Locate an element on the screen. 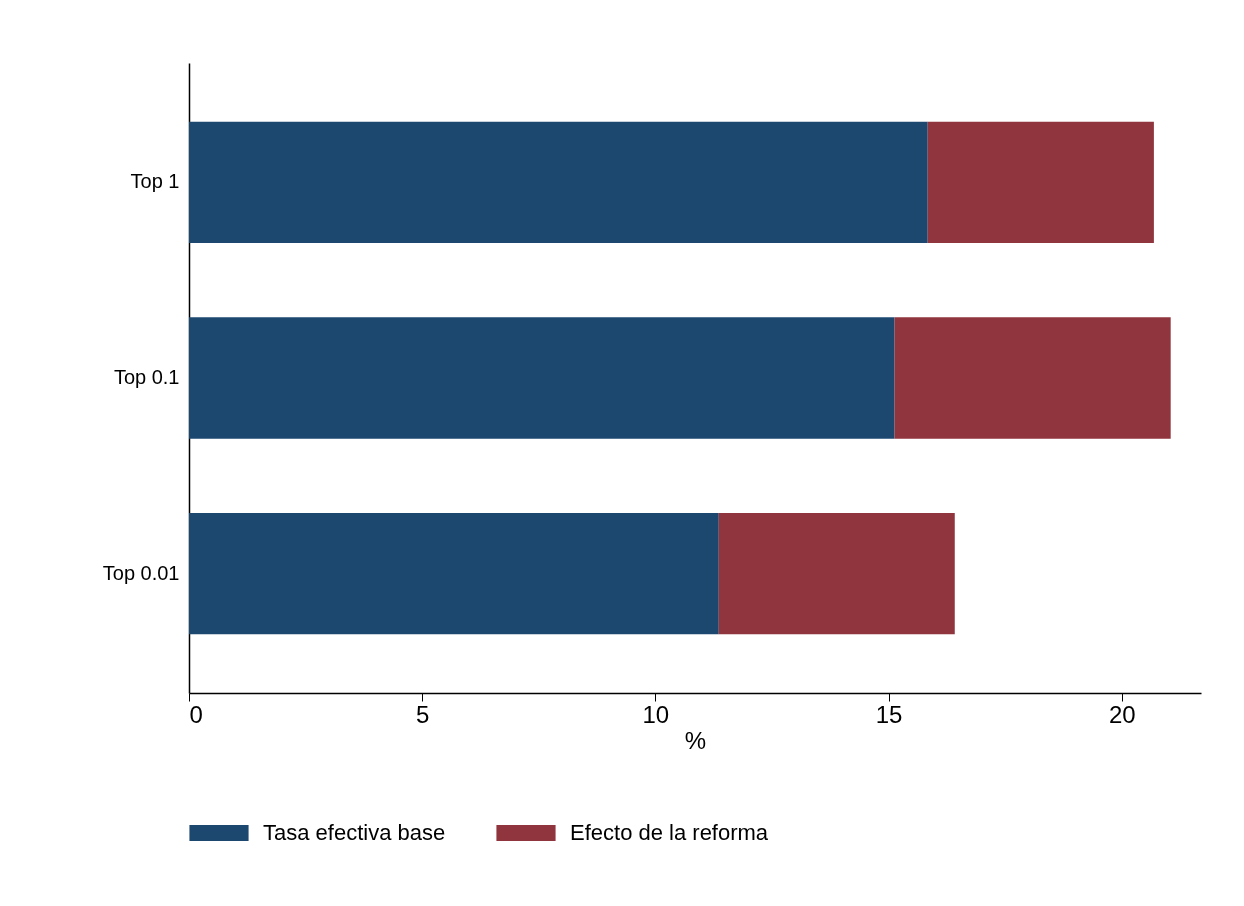  legend-label: Tasa efectiva base is located at coordinates (354, 832).